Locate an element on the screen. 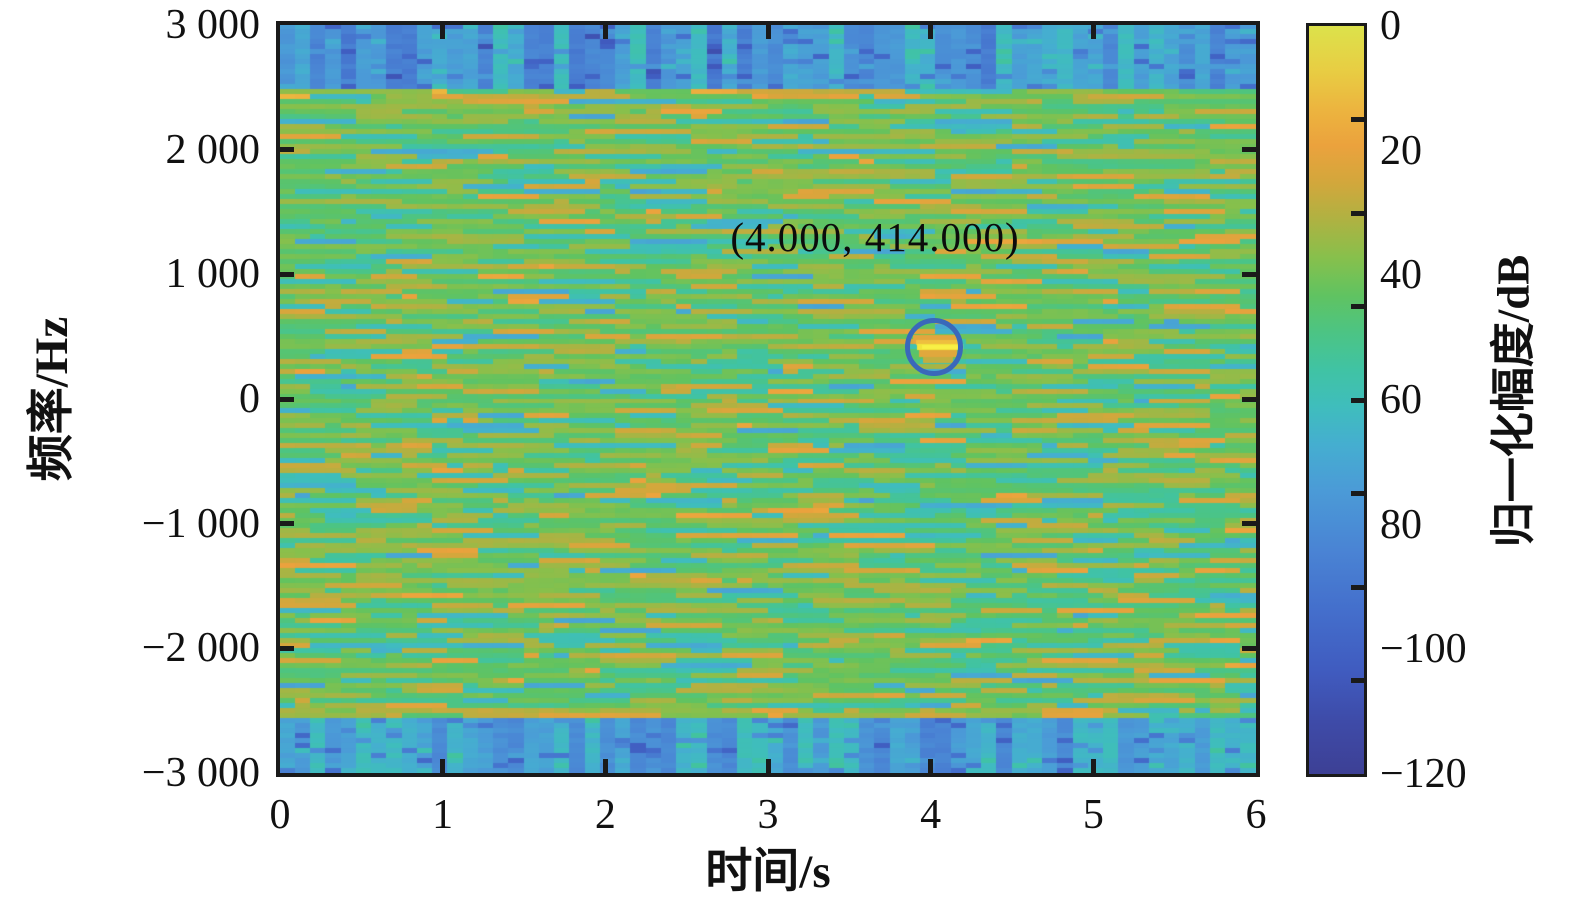 The height and width of the screenshot is (913, 1575). x-axis-tick-label: 5 is located at coordinates (1093, 815).